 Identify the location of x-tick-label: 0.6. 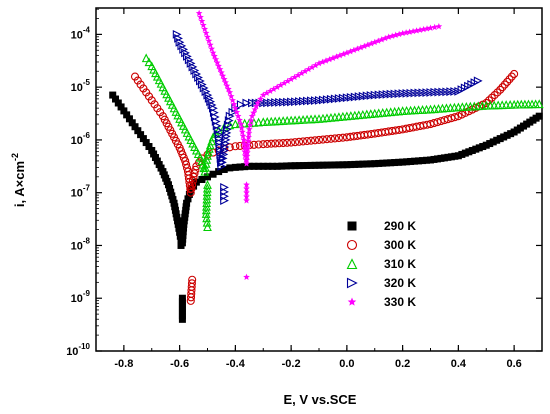
(513, 364).